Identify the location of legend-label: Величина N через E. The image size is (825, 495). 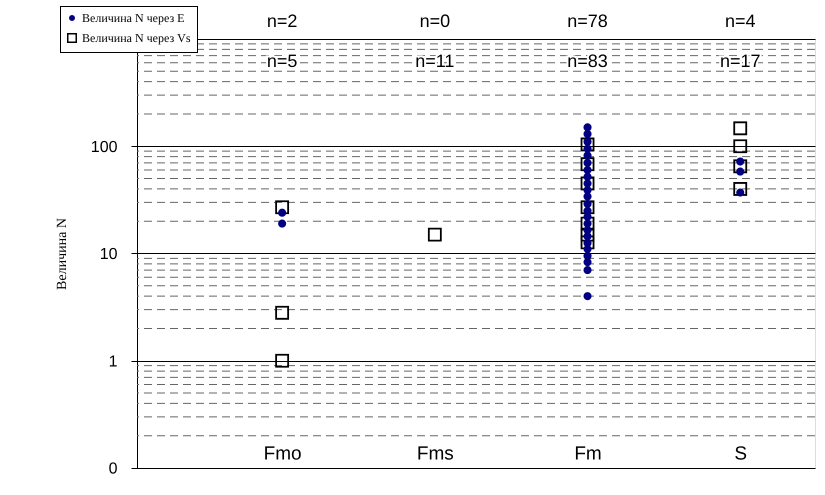
(133, 18).